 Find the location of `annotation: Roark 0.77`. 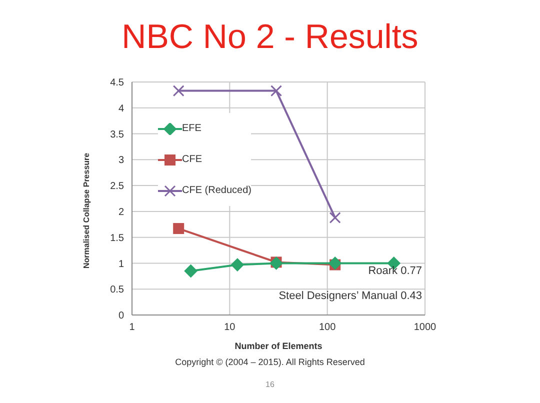

annotation: Roark 0.77 is located at coordinates (395, 271).